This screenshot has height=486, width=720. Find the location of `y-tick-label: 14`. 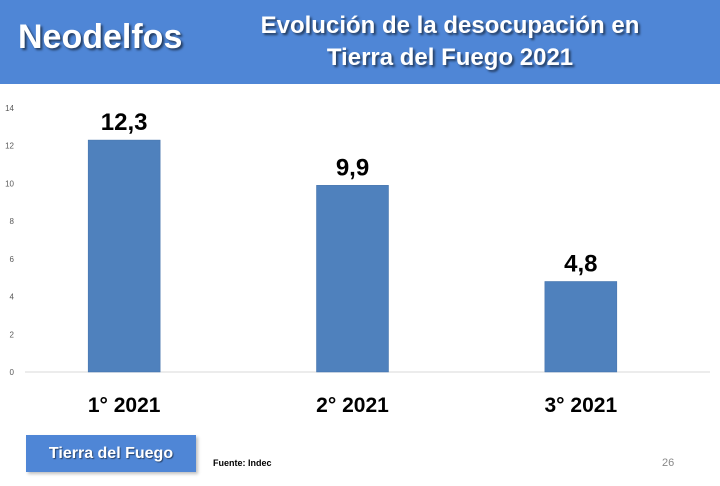

y-tick-label: 14 is located at coordinates (9, 108).